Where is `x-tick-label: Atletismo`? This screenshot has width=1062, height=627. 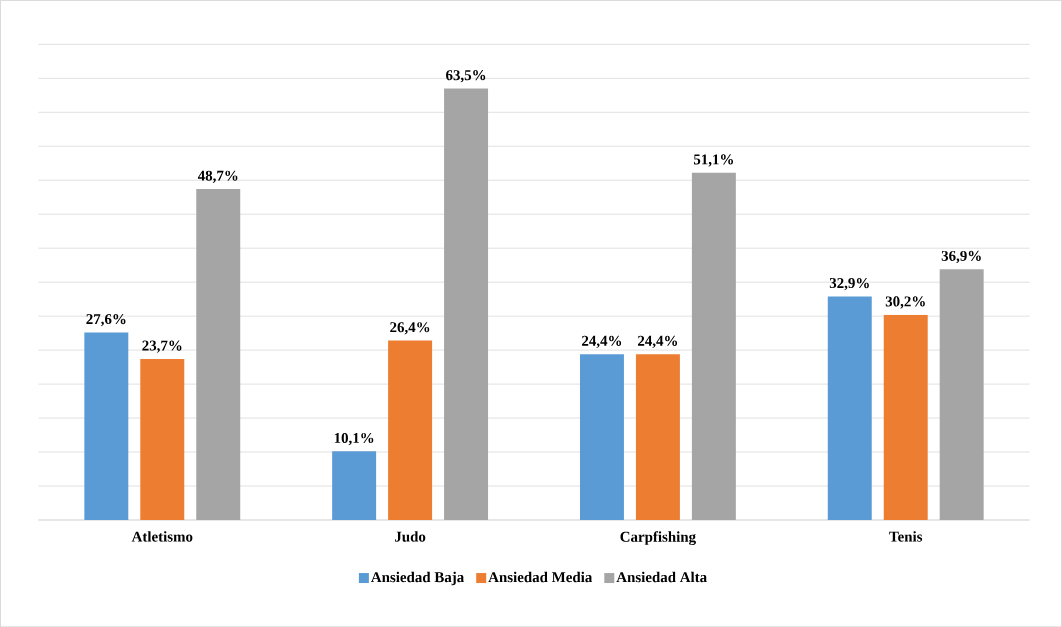
x-tick-label: Atletismo is located at coordinates (162, 536).